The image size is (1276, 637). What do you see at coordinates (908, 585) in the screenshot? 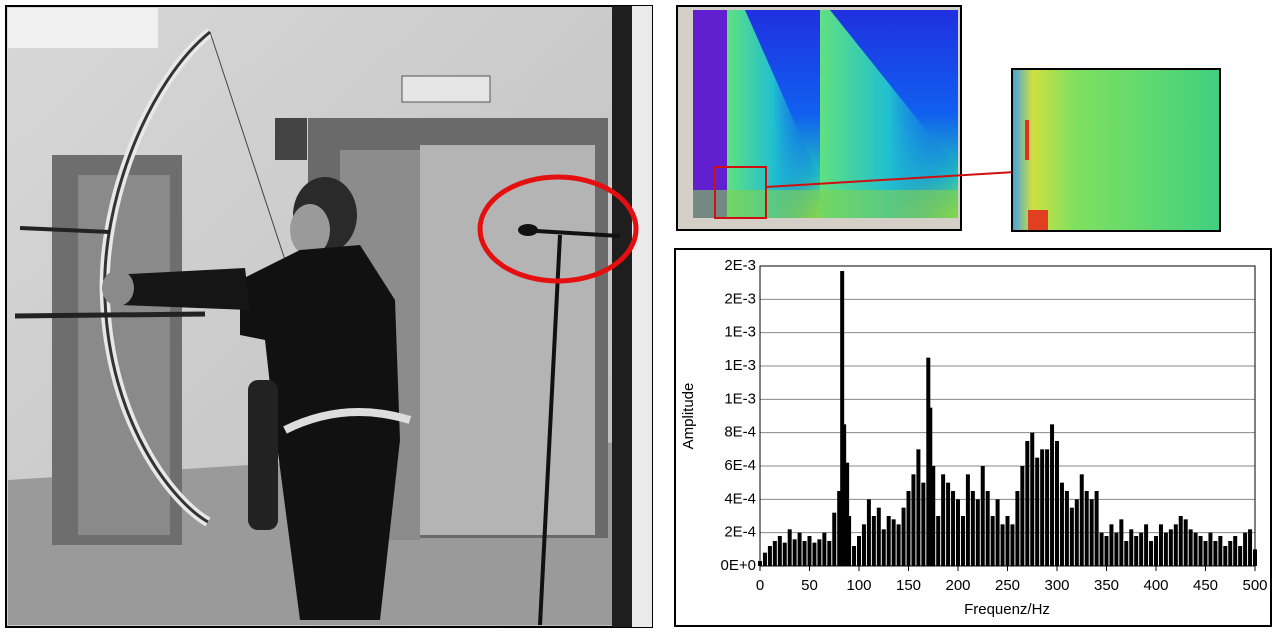
I see `x-tick-label: 150` at bounding box center [908, 585].